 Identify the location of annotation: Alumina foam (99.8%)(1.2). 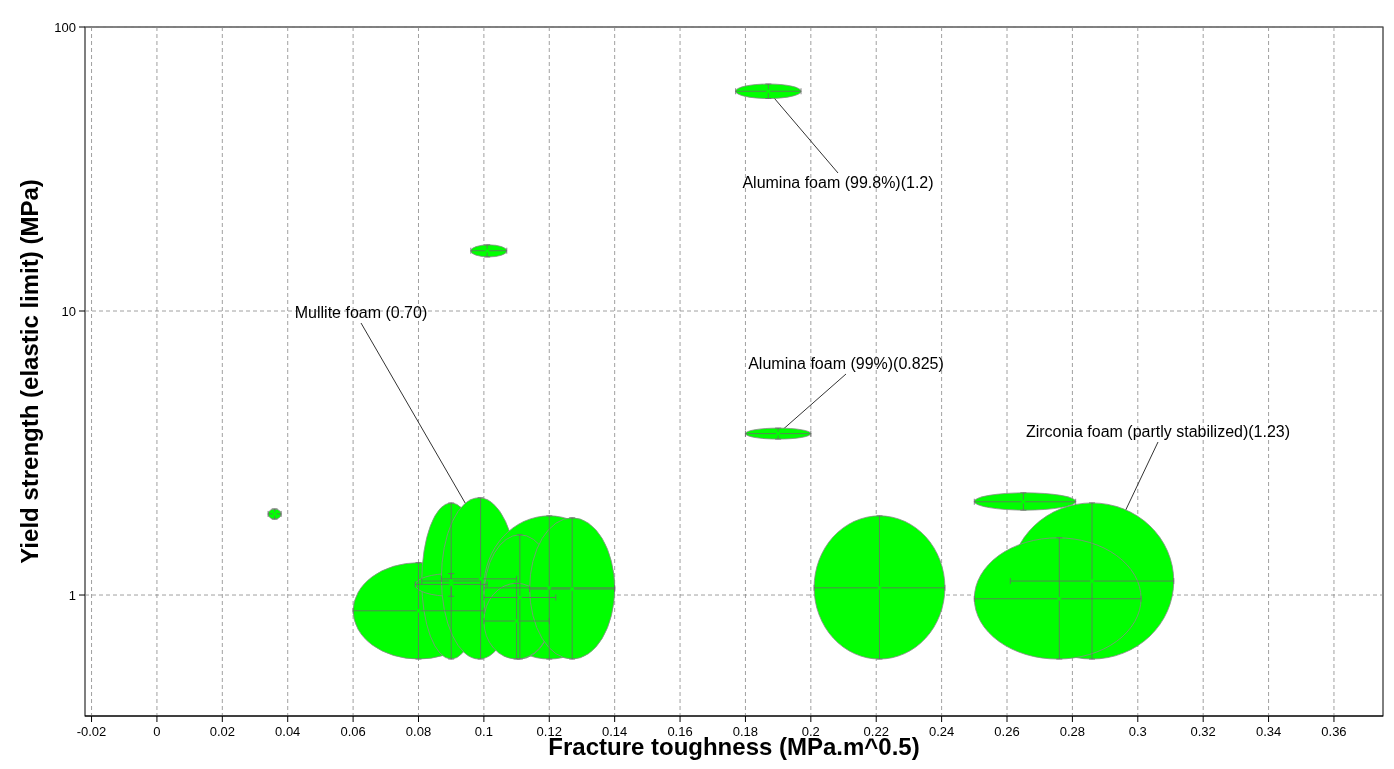
(838, 182).